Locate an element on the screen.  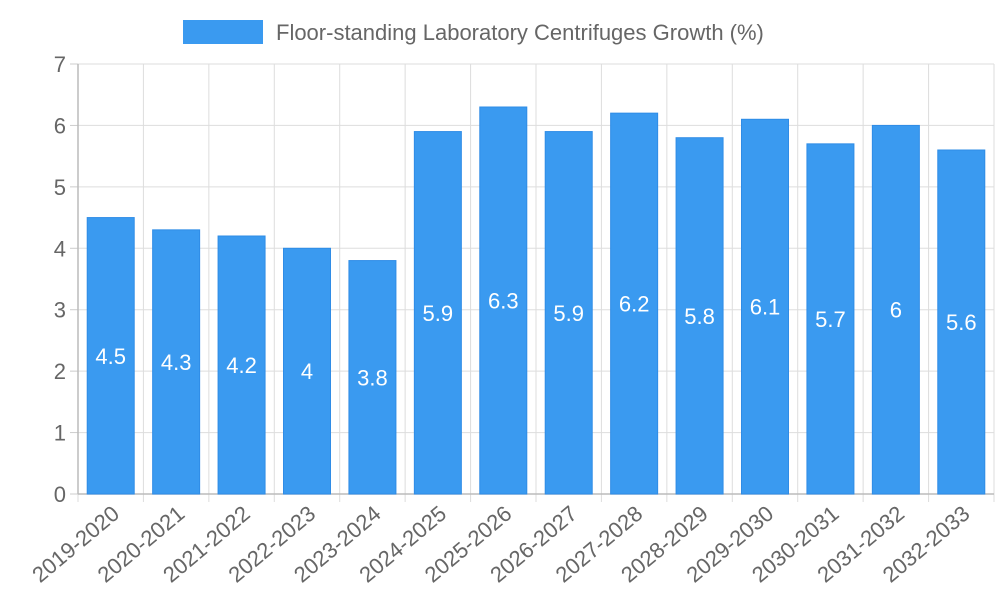
bar-2029-2030 is located at coordinates (765, 306).